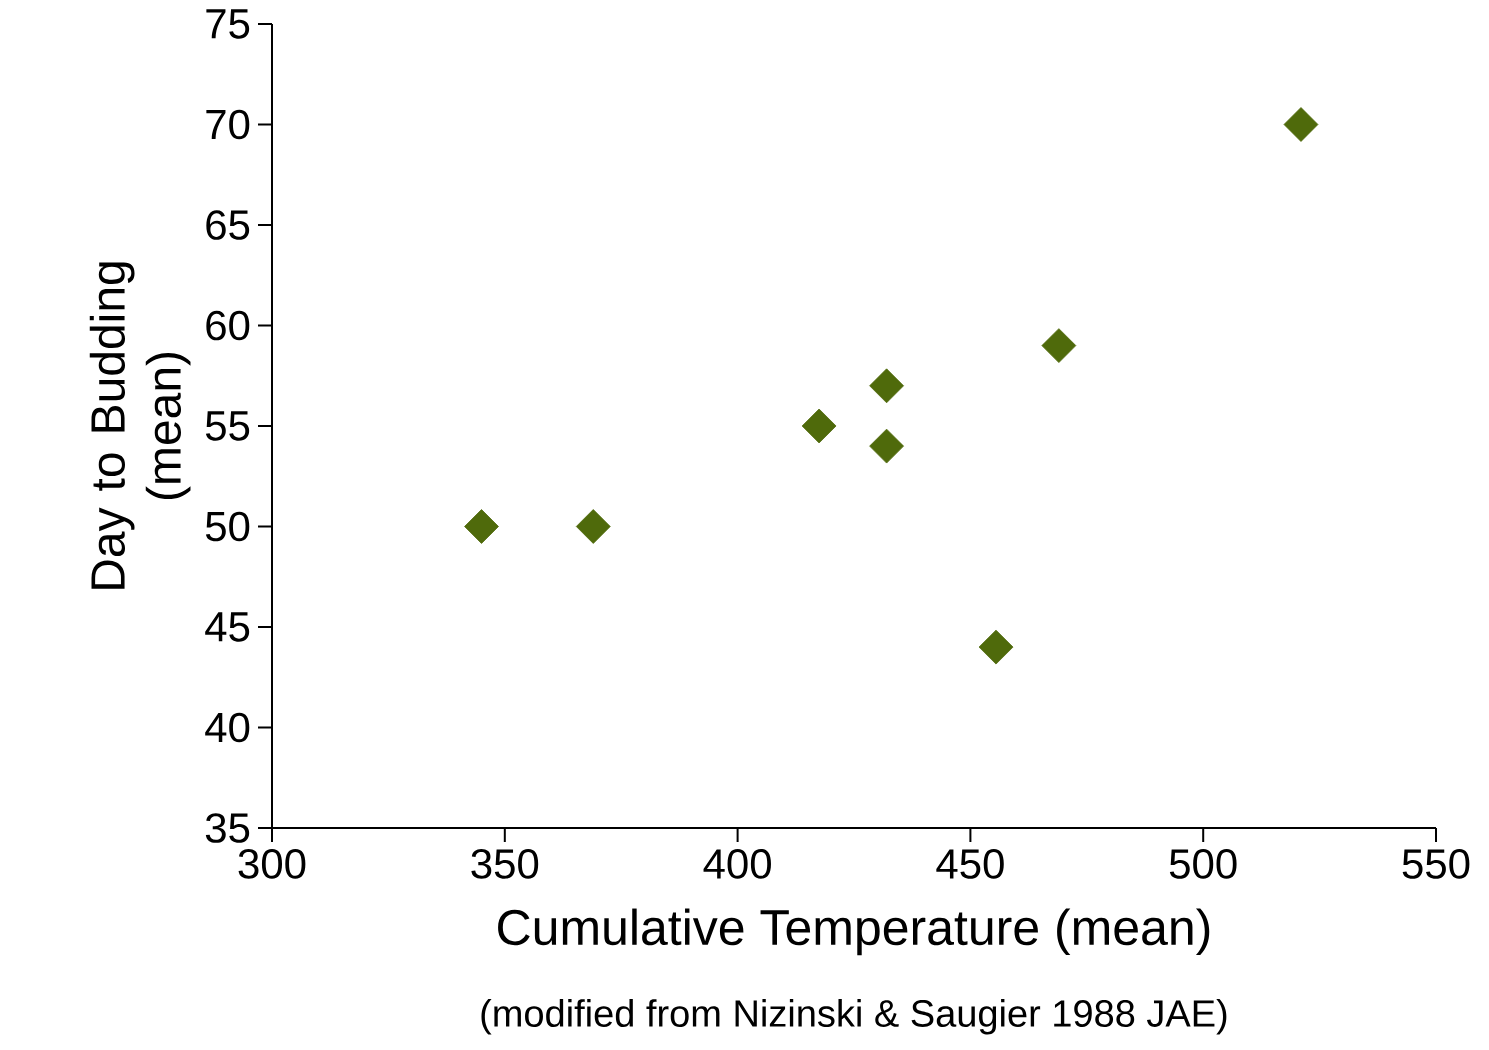  Describe the element at coordinates (228, 124) in the screenshot. I see `y-tick-label: 70` at that location.